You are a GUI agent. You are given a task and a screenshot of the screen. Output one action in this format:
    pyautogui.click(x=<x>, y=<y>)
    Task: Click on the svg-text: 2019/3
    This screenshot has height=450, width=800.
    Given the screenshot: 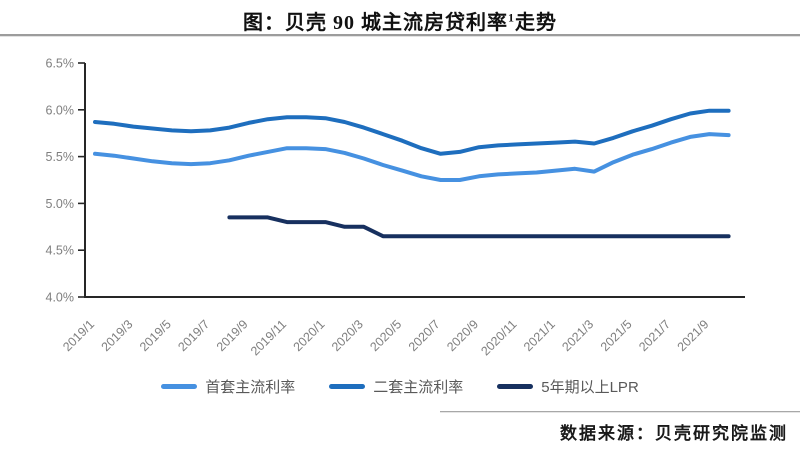 What is the action you would take?
    pyautogui.click(x=117, y=335)
    